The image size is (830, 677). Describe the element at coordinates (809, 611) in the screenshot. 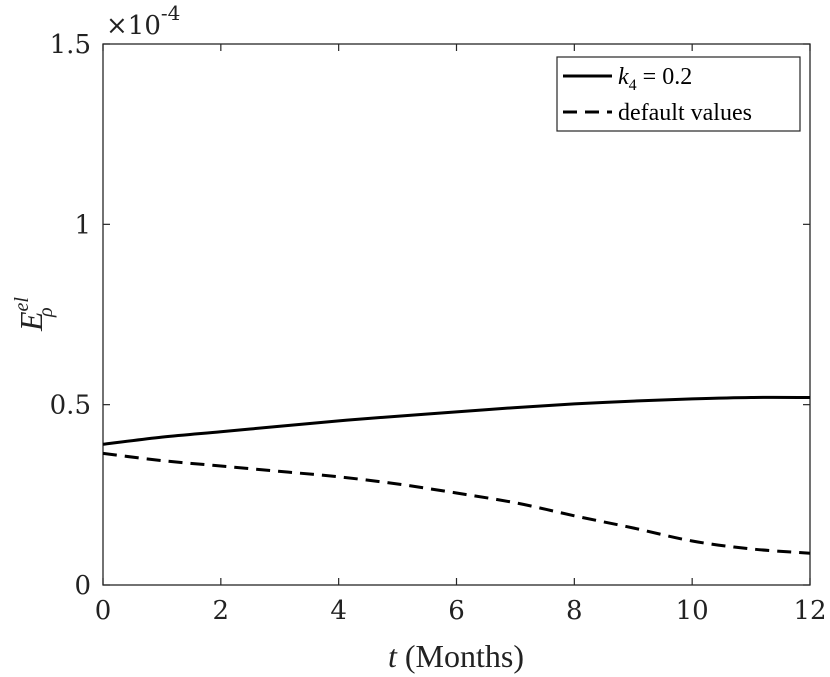

I see `x-tick-label: 12` at that location.